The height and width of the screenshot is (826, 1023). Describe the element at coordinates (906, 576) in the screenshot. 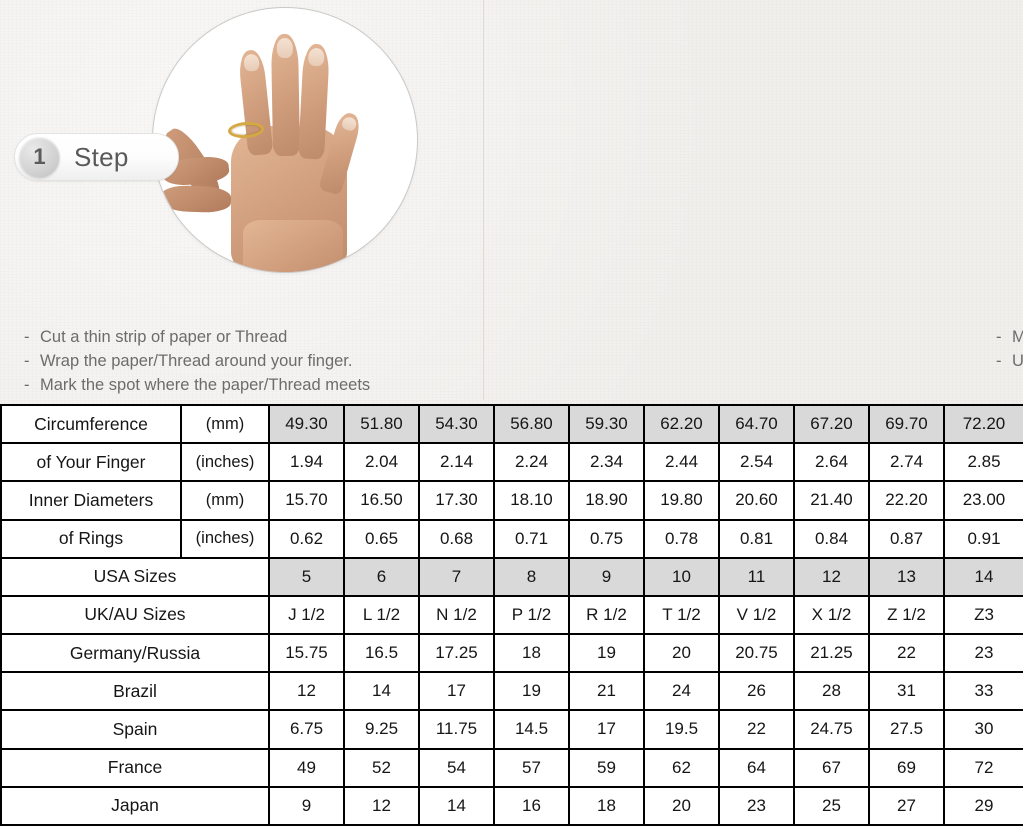

I see `table-cell: 13` at that location.